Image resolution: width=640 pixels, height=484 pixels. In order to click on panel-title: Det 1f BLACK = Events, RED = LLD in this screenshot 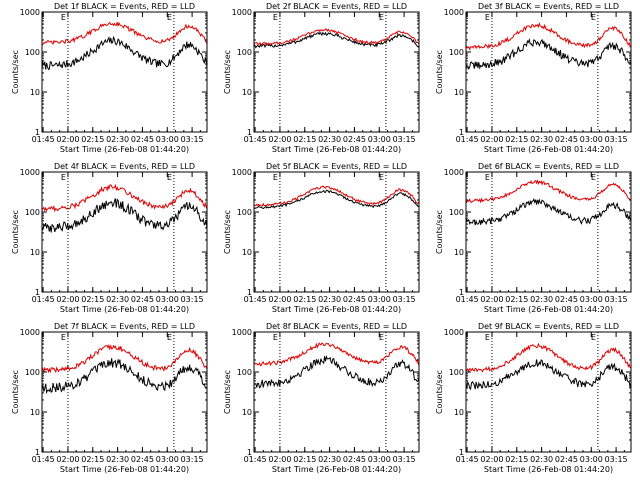, I will do `click(124, 6)`.